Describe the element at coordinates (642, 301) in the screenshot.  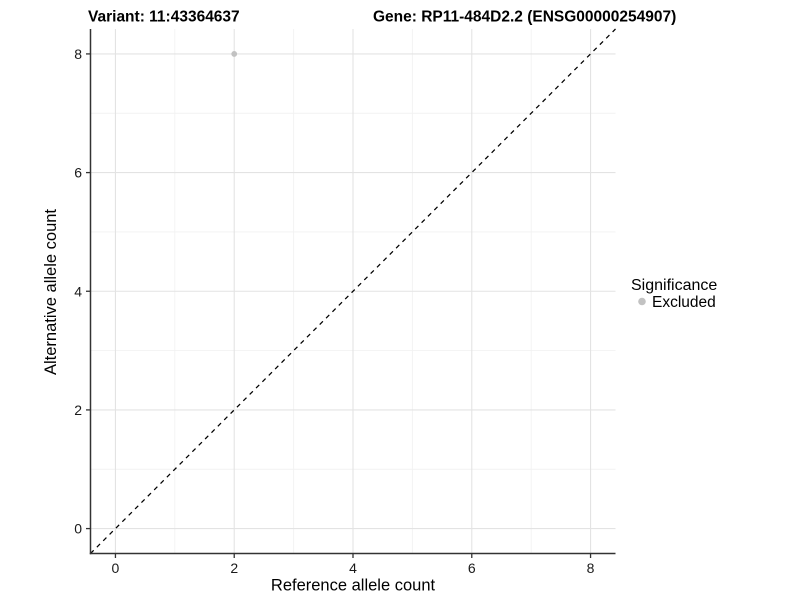
I see `legend-marker-excluded-icon` at that location.